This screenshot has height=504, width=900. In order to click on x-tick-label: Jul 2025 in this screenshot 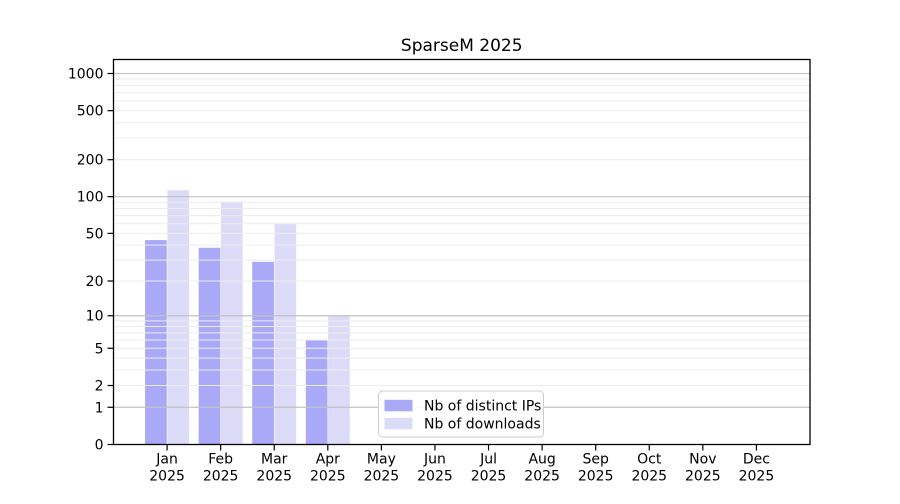, I will do `click(489, 468)`.